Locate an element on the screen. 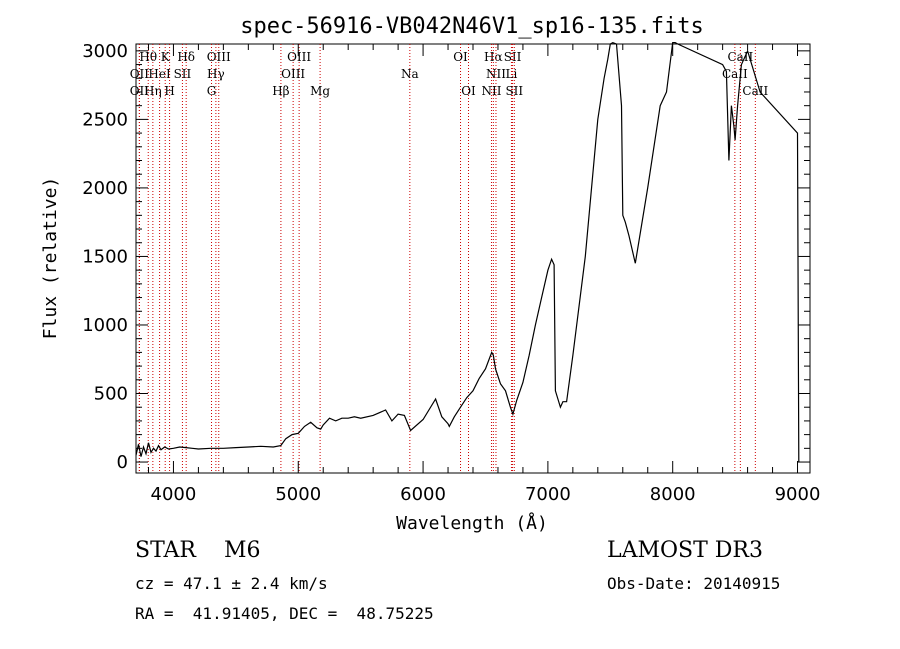  line-label: OII is located at coordinates (140, 91).